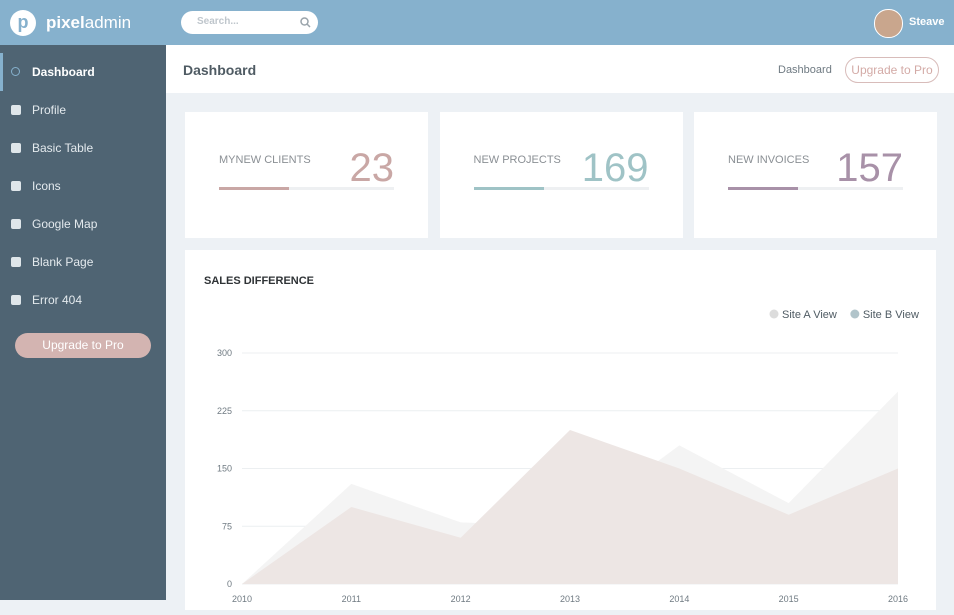 Image resolution: width=954 pixels, height=615 pixels. I want to click on upgrade-button: Upgrade to Pro, so click(83, 345).